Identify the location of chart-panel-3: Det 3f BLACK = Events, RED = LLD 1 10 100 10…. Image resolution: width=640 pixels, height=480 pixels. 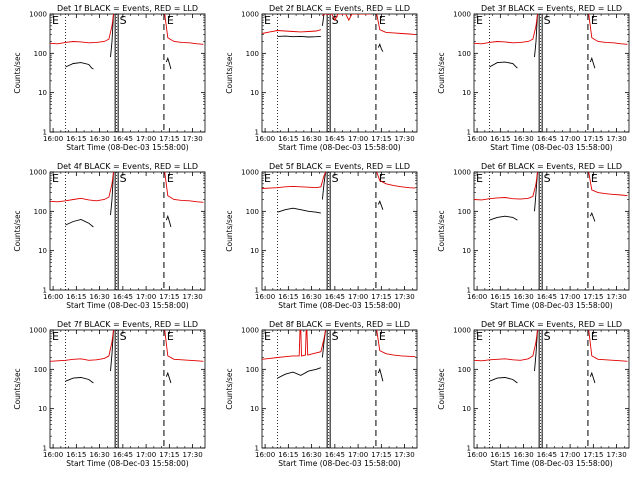
(533, 78).